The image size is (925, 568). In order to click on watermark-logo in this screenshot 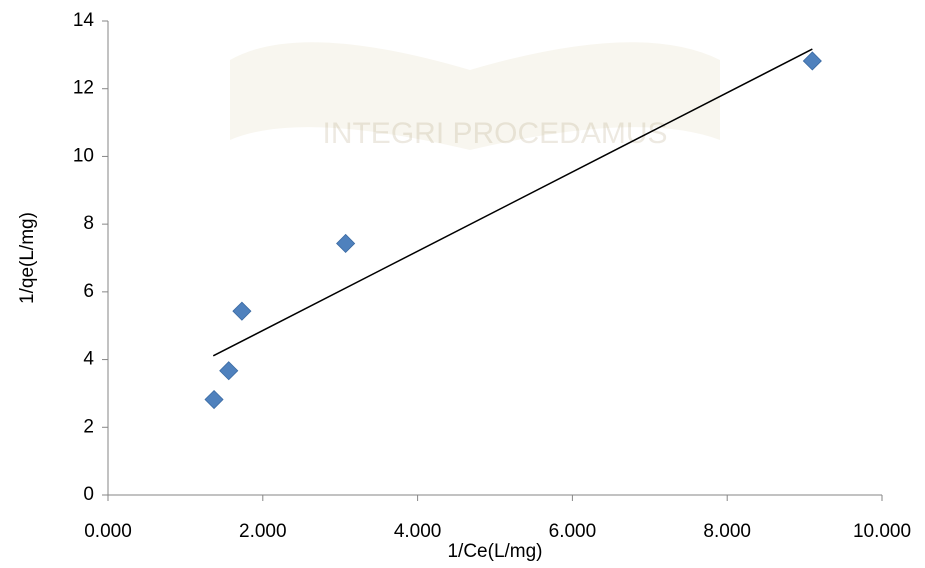, I will do `click(475, 96)`.